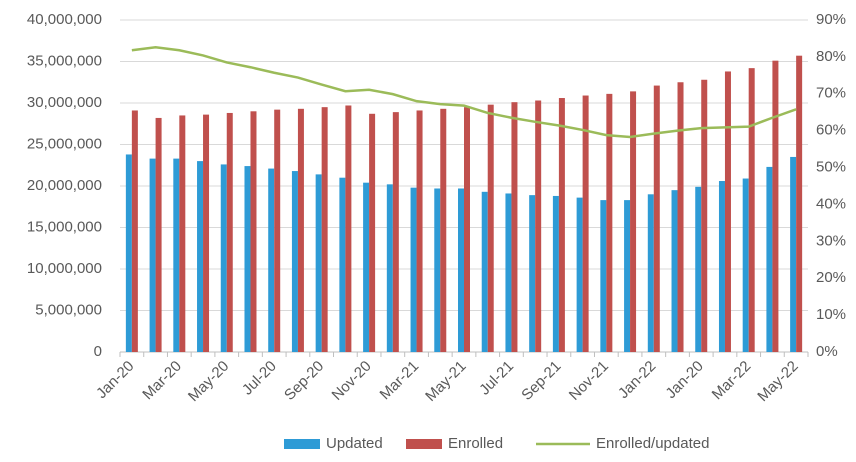  I want to click on y-tick-label: 20,000,000, so click(64, 185).